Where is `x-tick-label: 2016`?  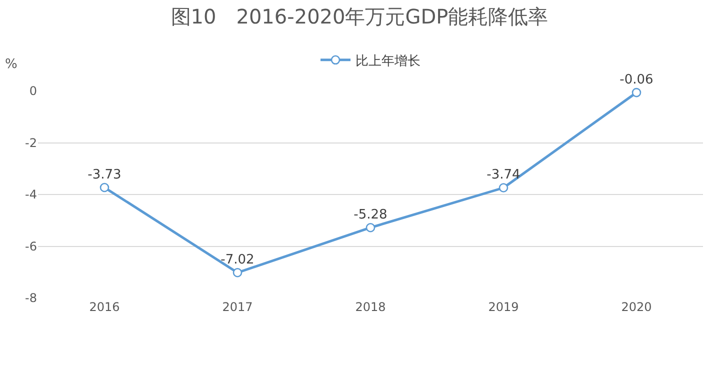 x-tick-label: 2016 is located at coordinates (104, 307).